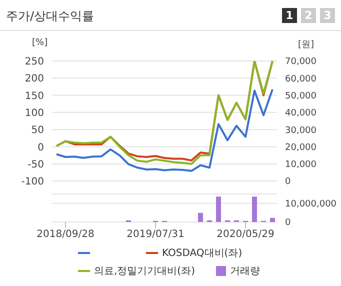 The image size is (341, 286). I want to click on y-axis-title: [%], so click(40, 43).